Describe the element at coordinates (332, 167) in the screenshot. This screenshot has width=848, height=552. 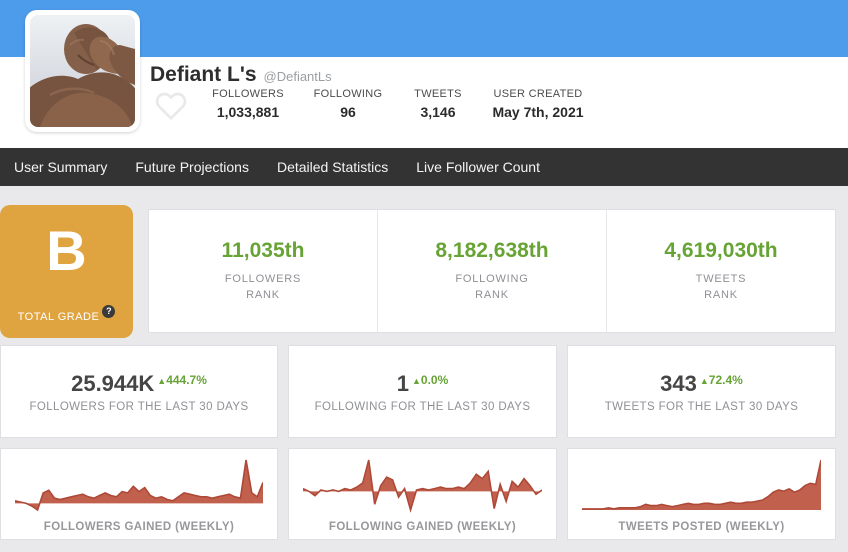
I see `nav-tab-detailed-statistics: Detailed Statistics` at that location.